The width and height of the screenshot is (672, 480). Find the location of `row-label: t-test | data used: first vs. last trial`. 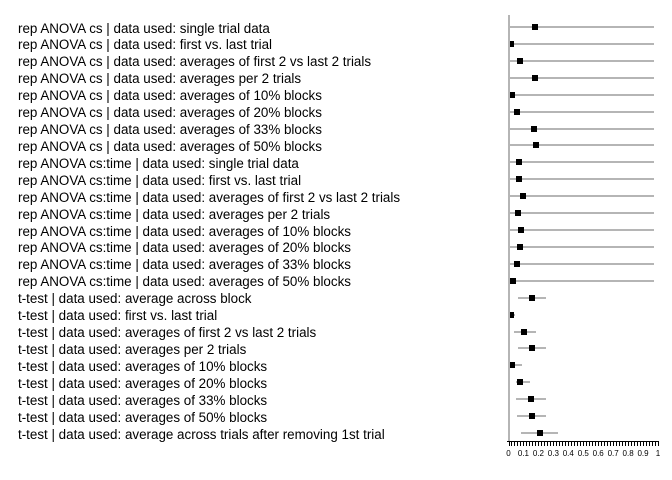

row-label: t-test | data used: first vs. last trial is located at coordinates (118, 316).